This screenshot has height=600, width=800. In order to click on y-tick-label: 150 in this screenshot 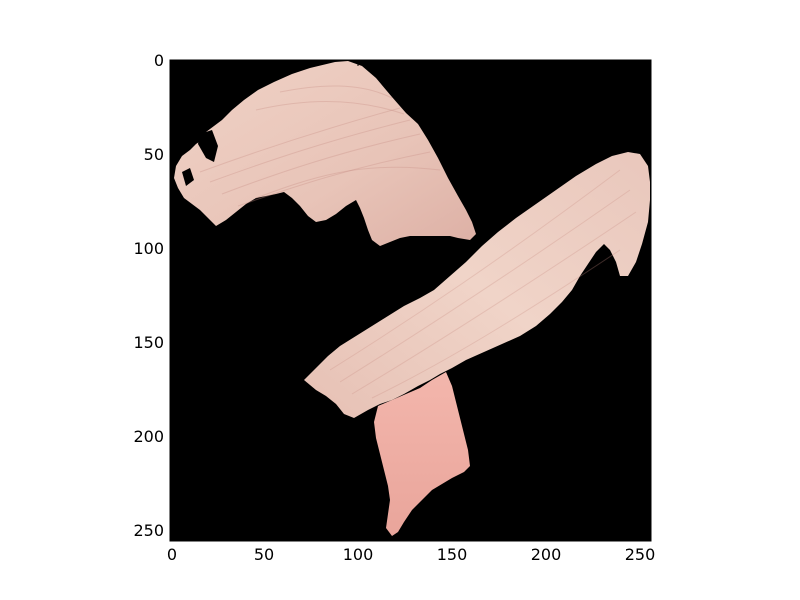, I will do `click(148, 342)`.